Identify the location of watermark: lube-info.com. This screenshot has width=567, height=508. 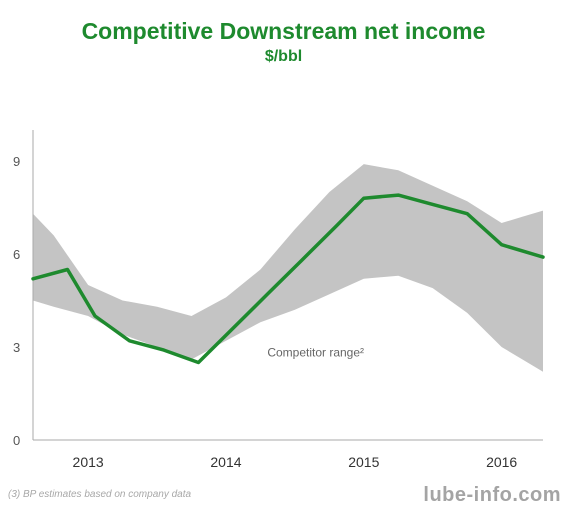
(492, 495).